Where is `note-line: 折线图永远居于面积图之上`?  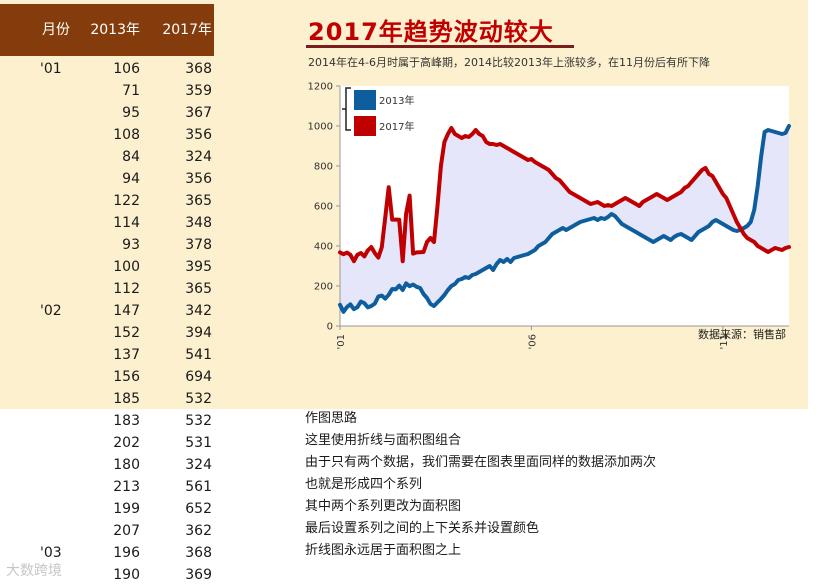
note-line: 折线图永远居于面积图之上 is located at coordinates (383, 550).